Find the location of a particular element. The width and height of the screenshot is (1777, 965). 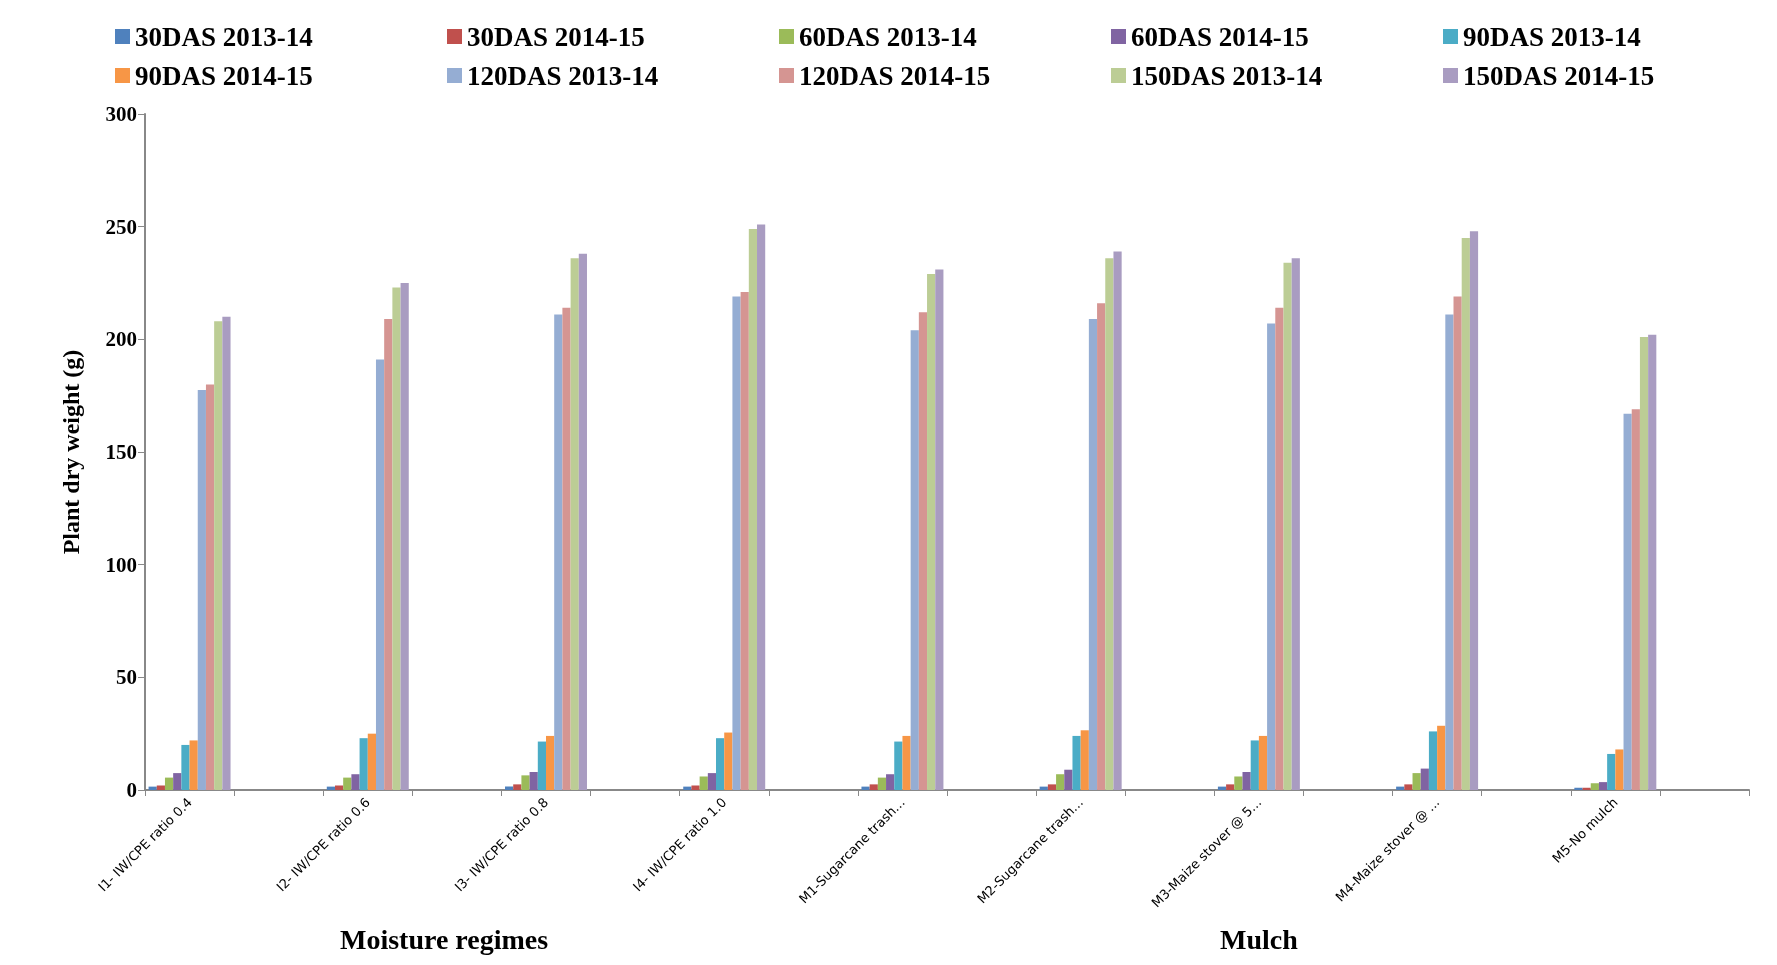

text: Mulch is located at coordinates (1259, 939).